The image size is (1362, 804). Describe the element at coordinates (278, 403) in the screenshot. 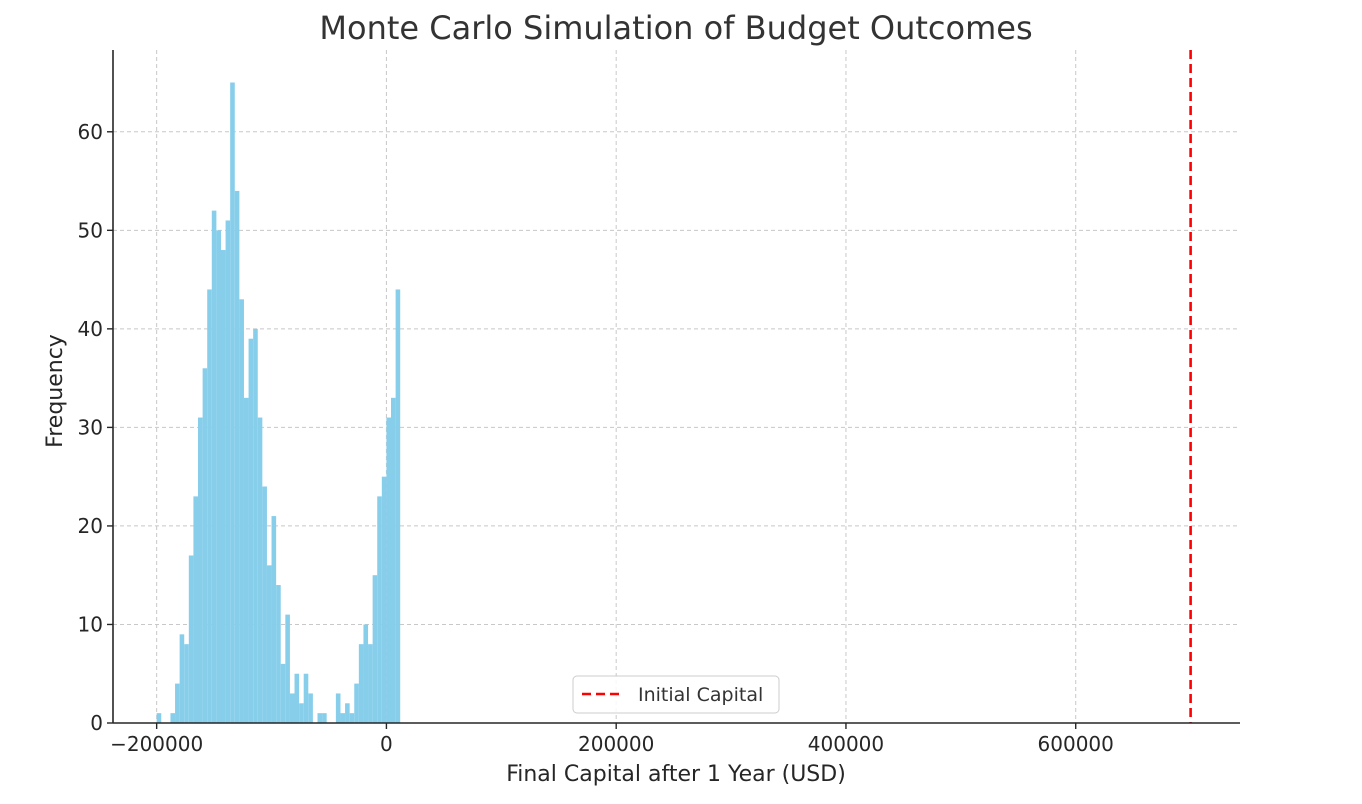

I see `histogram-bars` at that location.